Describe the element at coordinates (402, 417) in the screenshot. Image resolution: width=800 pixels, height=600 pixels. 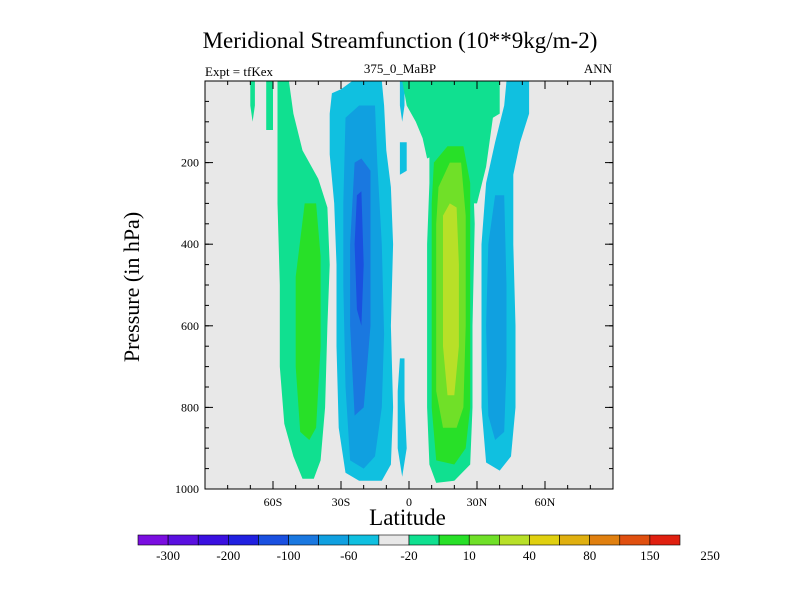
I see `region-eq-lower` at that location.